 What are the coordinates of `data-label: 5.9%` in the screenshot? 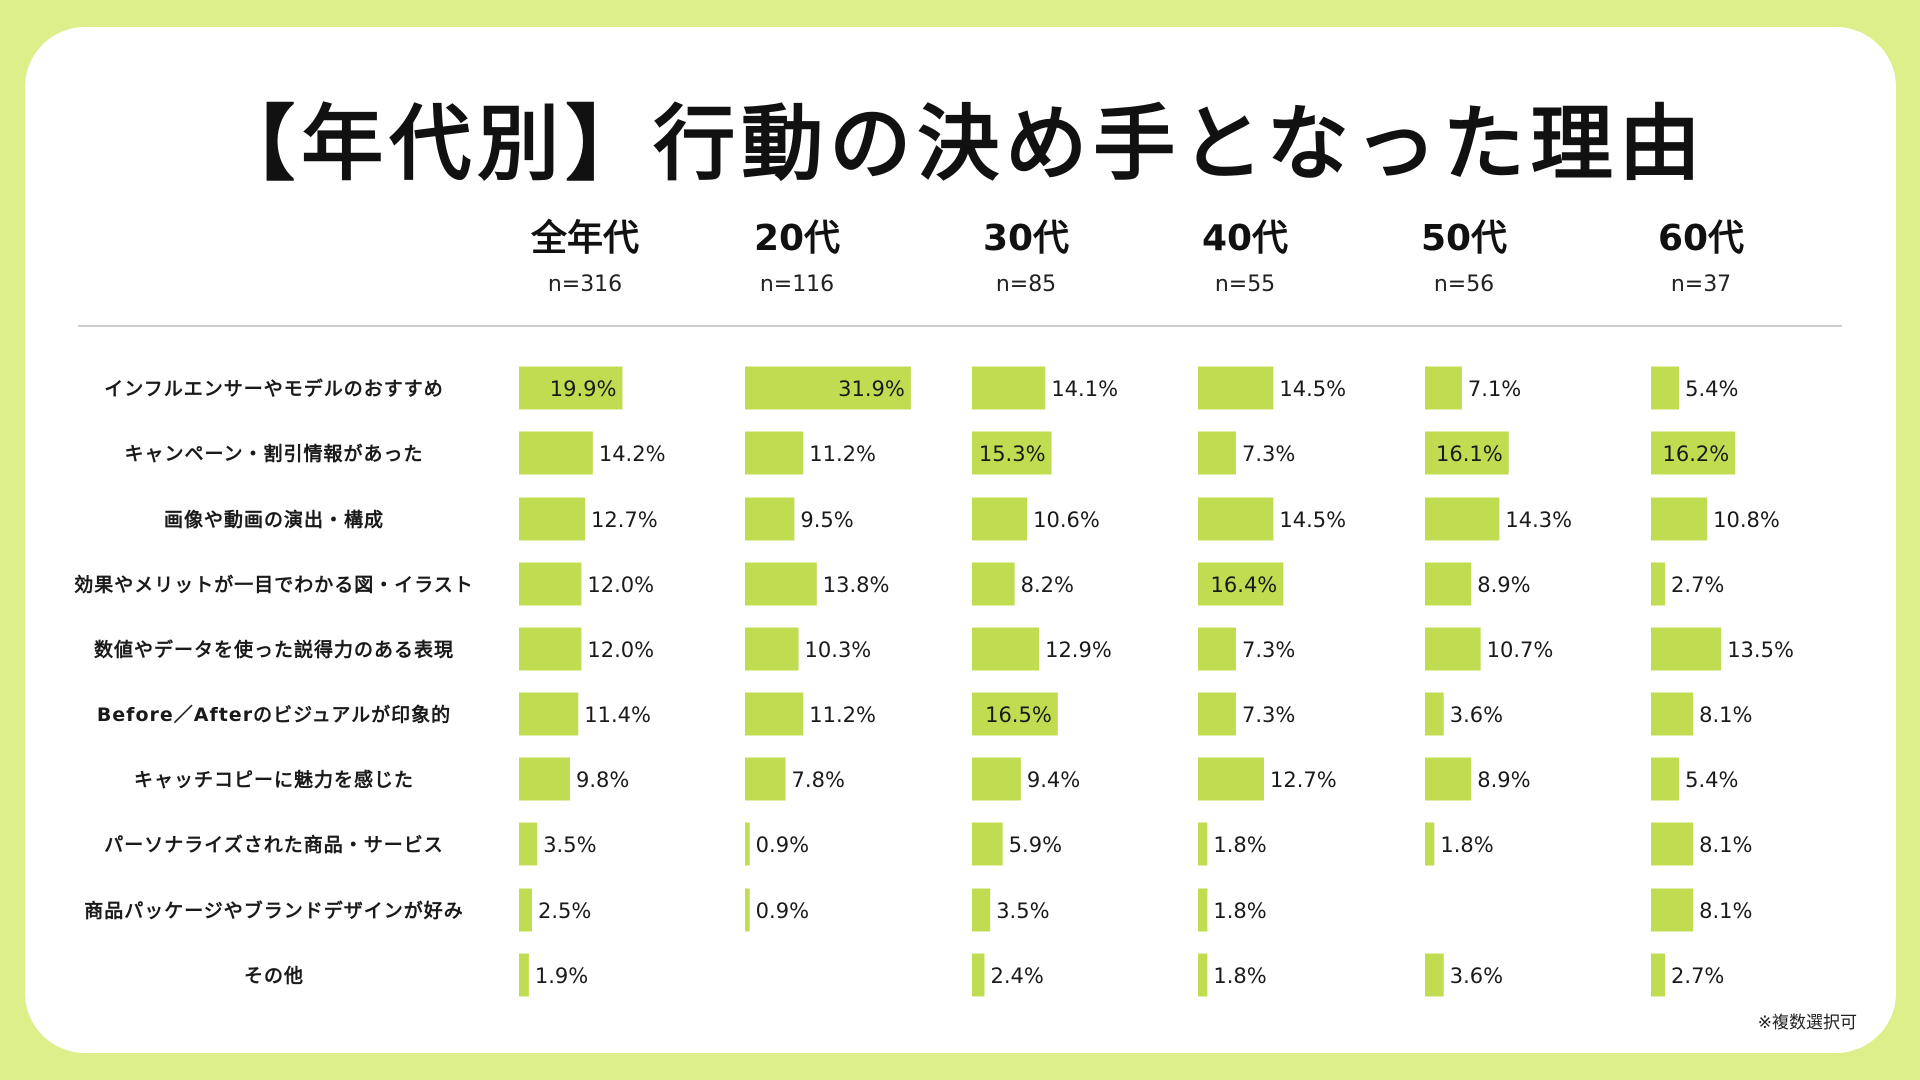 It's located at (1035, 845).